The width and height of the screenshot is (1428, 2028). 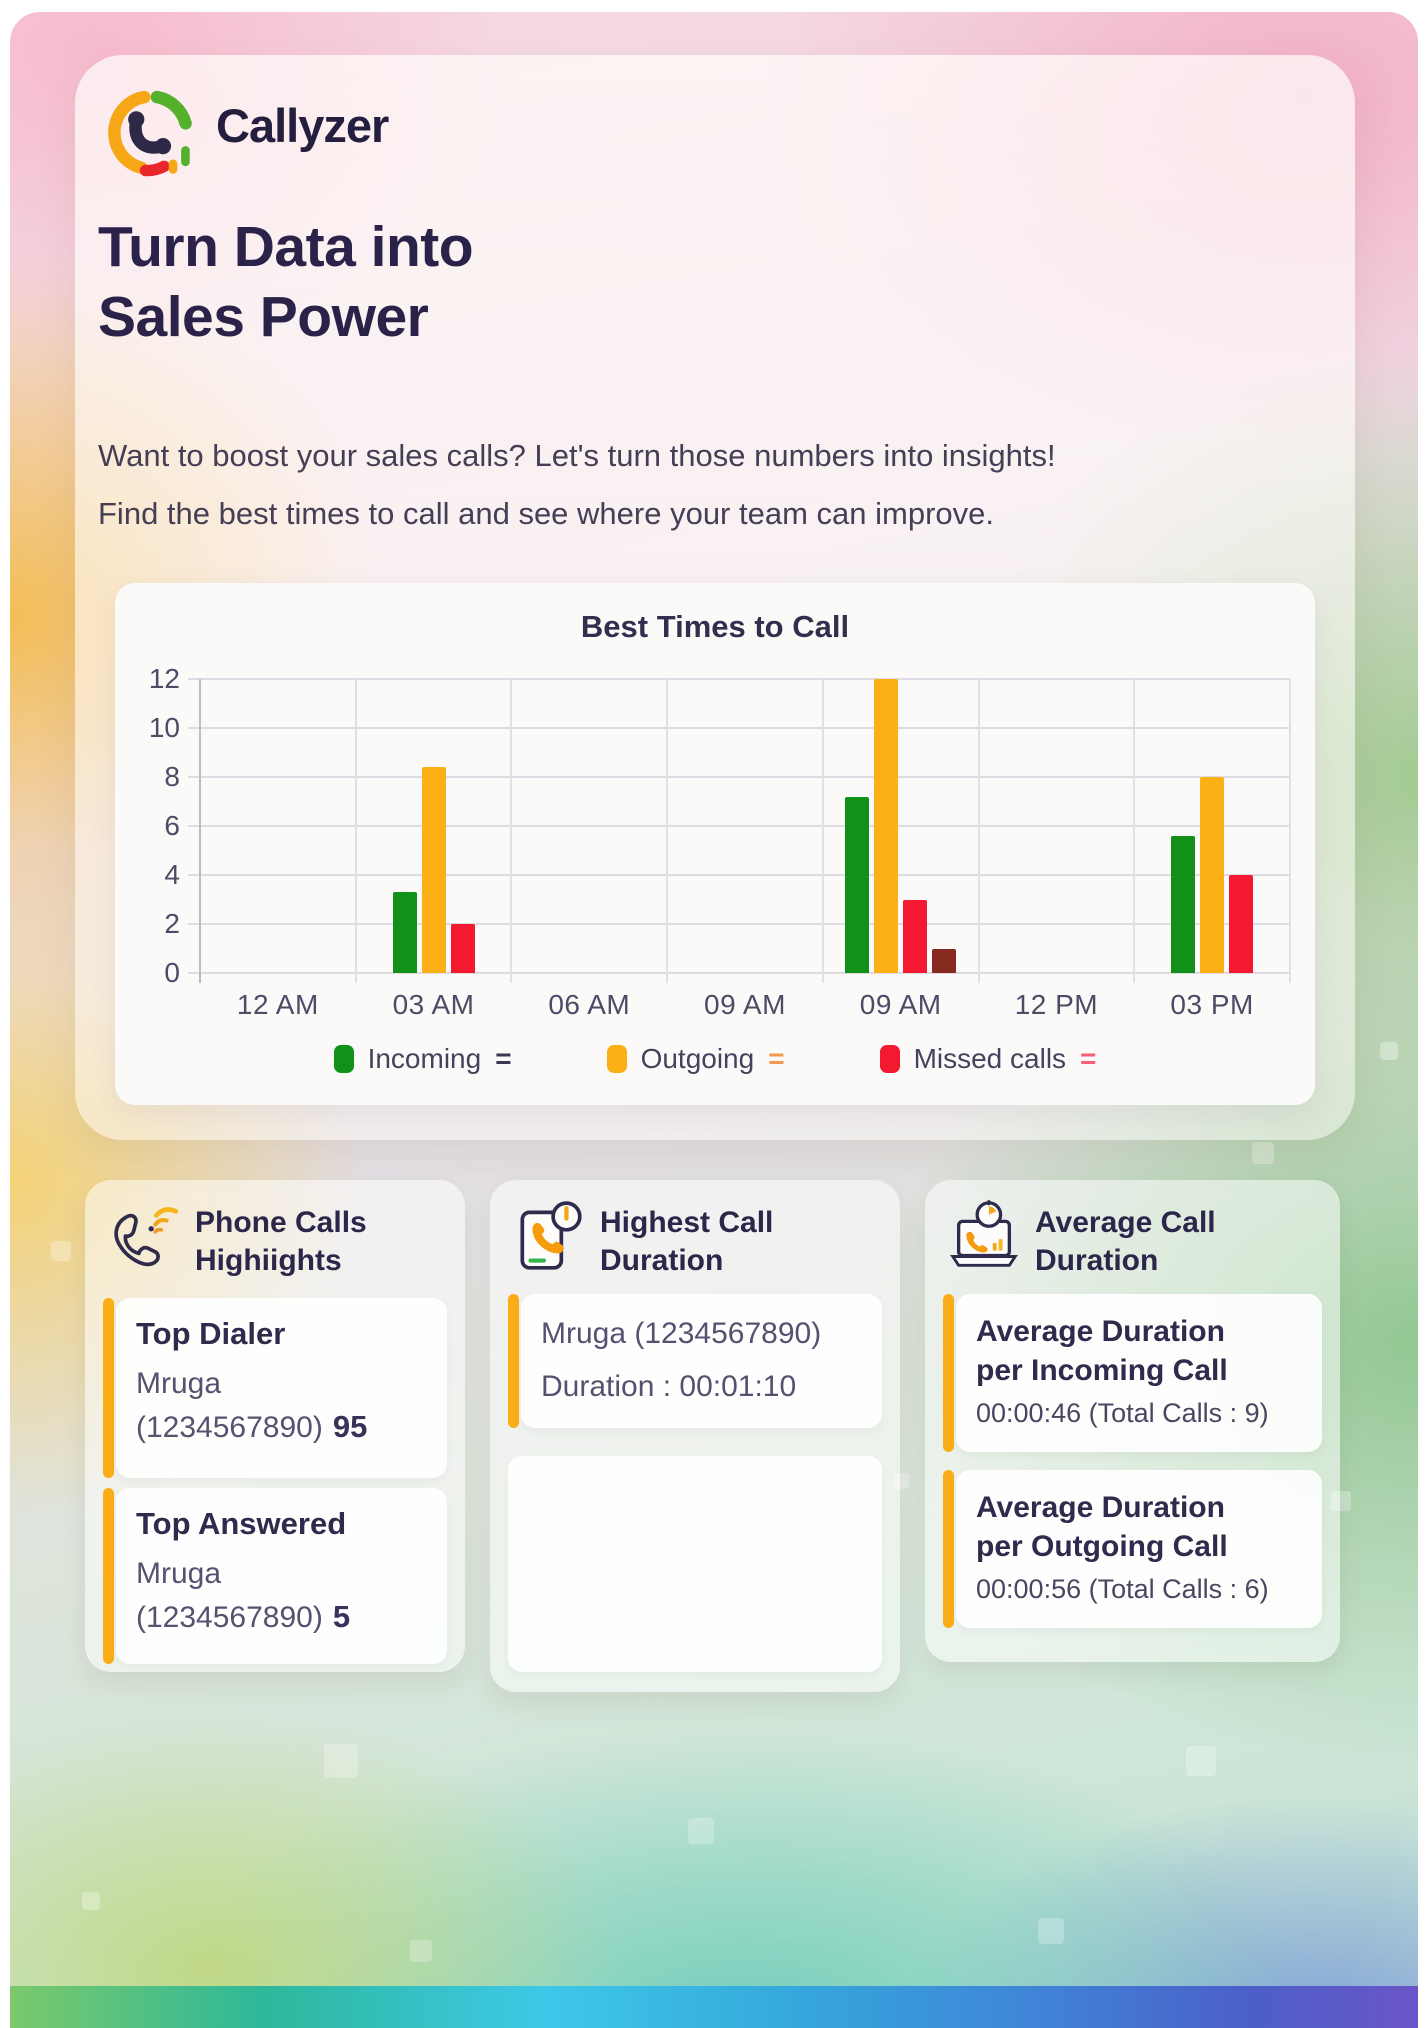 I want to click on top-answered-title: Top Answered, so click(x=241, y=1523).